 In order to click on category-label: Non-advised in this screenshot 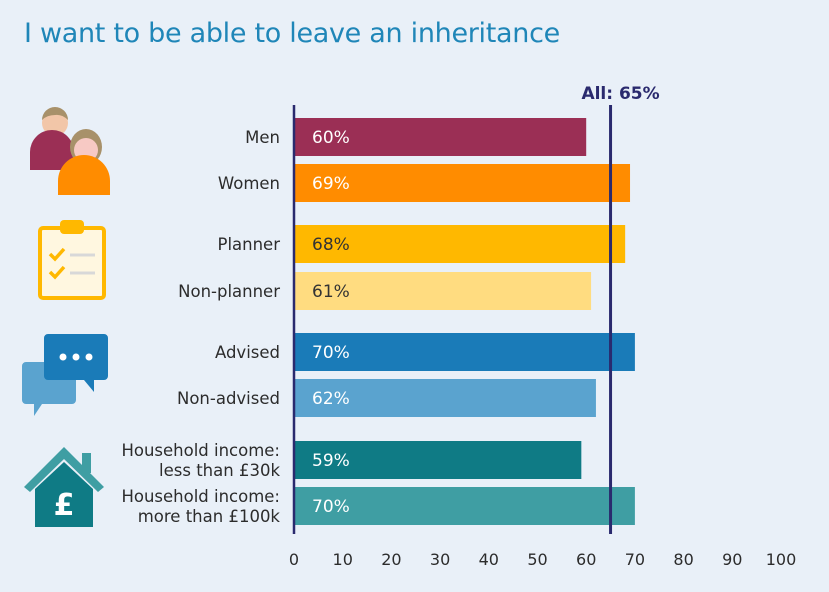, I will do `click(228, 398)`.